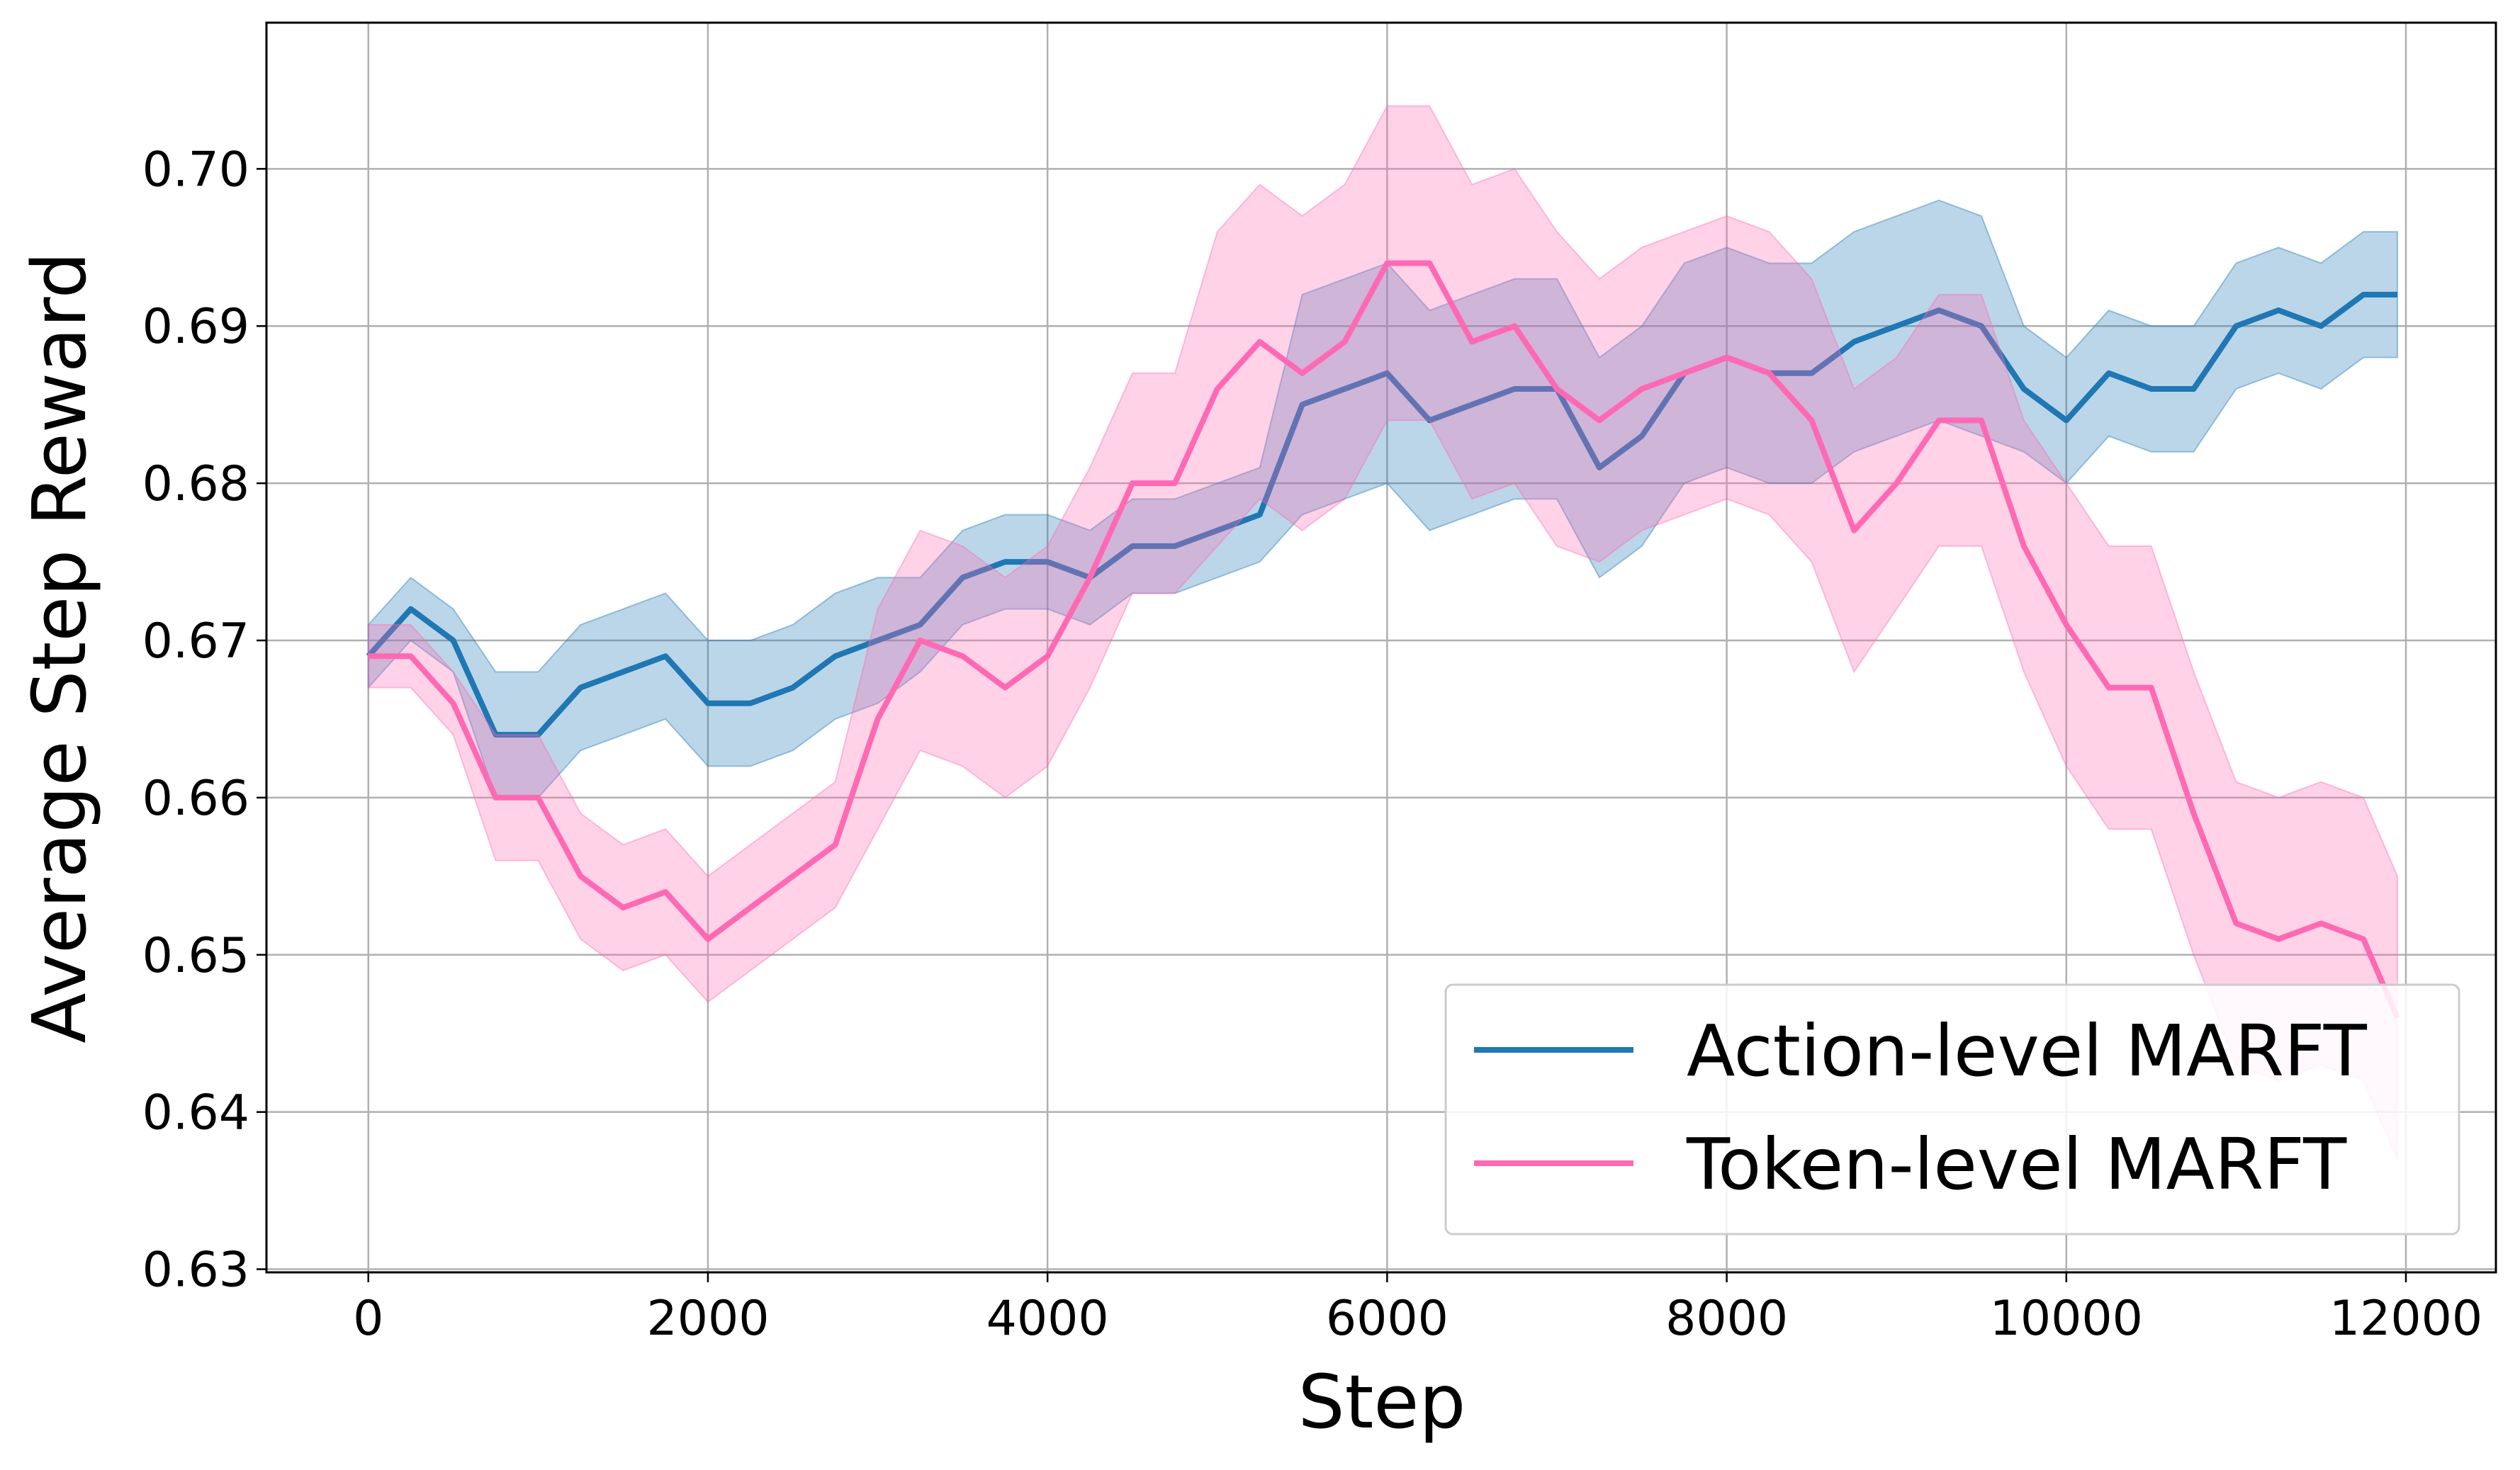 The image size is (2520, 1470). I want to click on y-axis-label: Average Step Reward, so click(60, 647).